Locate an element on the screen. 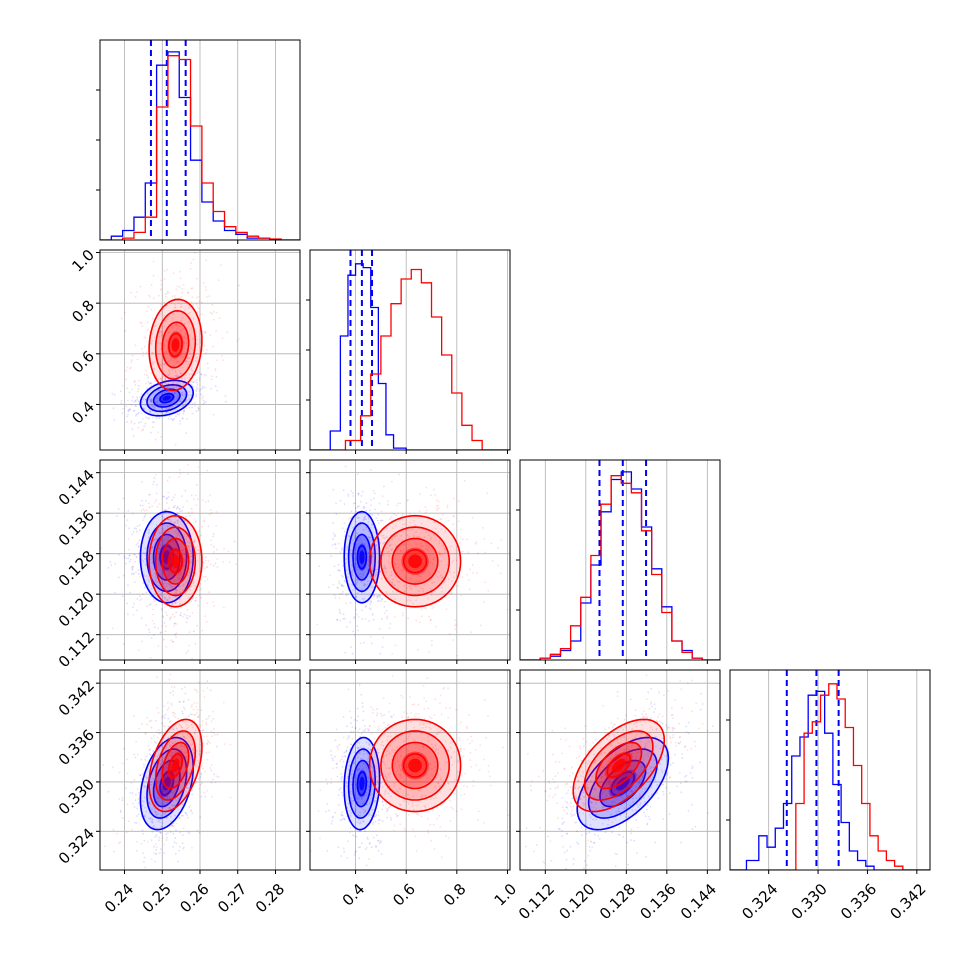 The width and height of the screenshot is (970, 970). density-fill is located at coordinates (415, 561).